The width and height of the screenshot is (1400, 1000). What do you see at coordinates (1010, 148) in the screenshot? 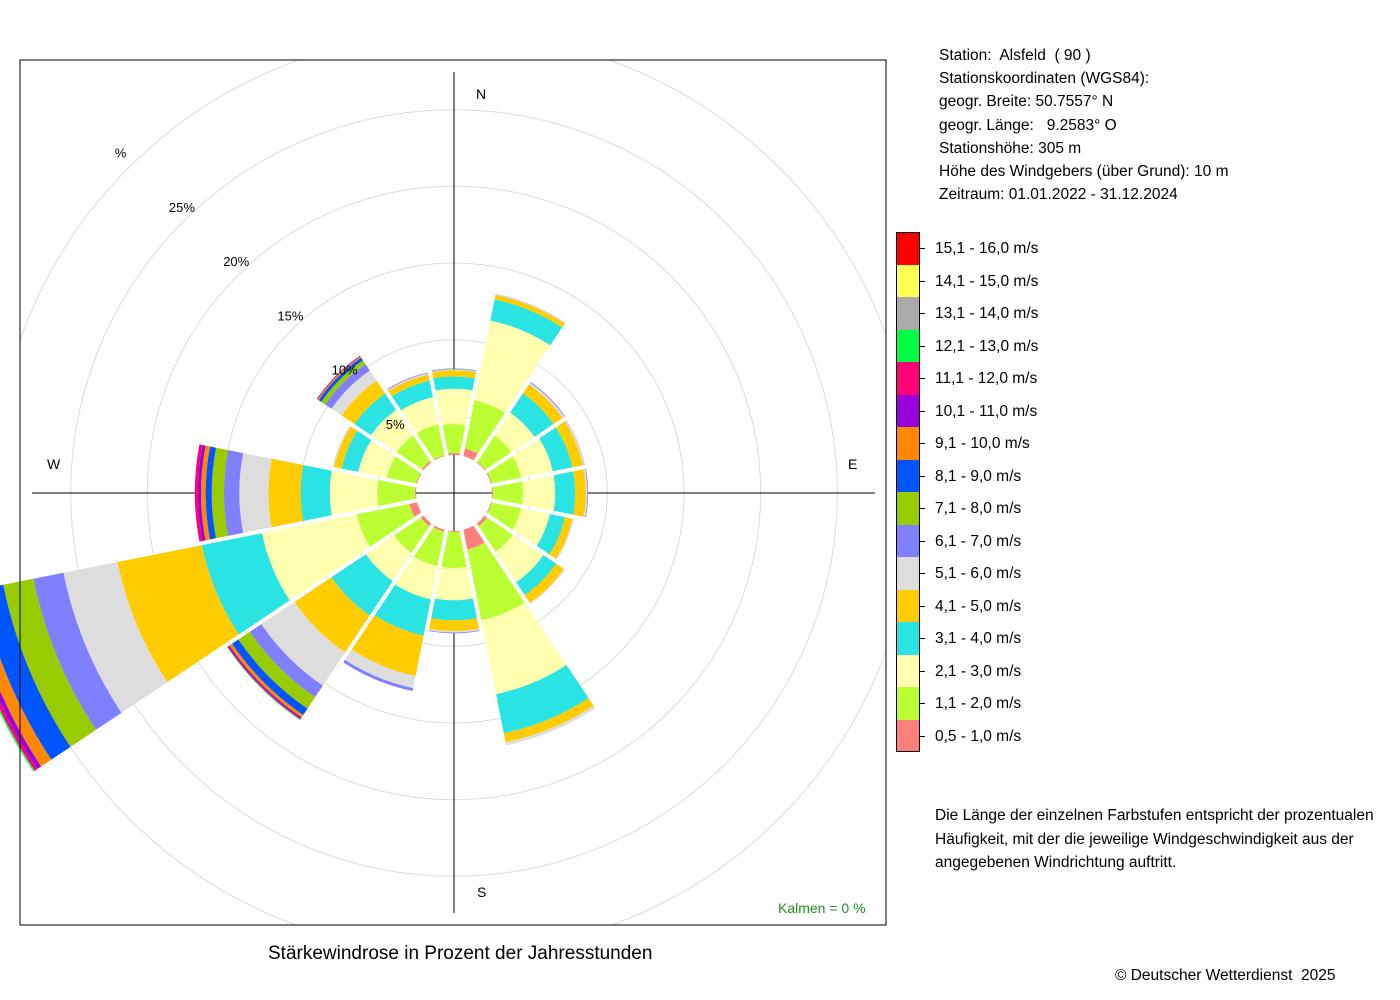
I see `station-line: Stationshöhe: 305 m` at bounding box center [1010, 148].